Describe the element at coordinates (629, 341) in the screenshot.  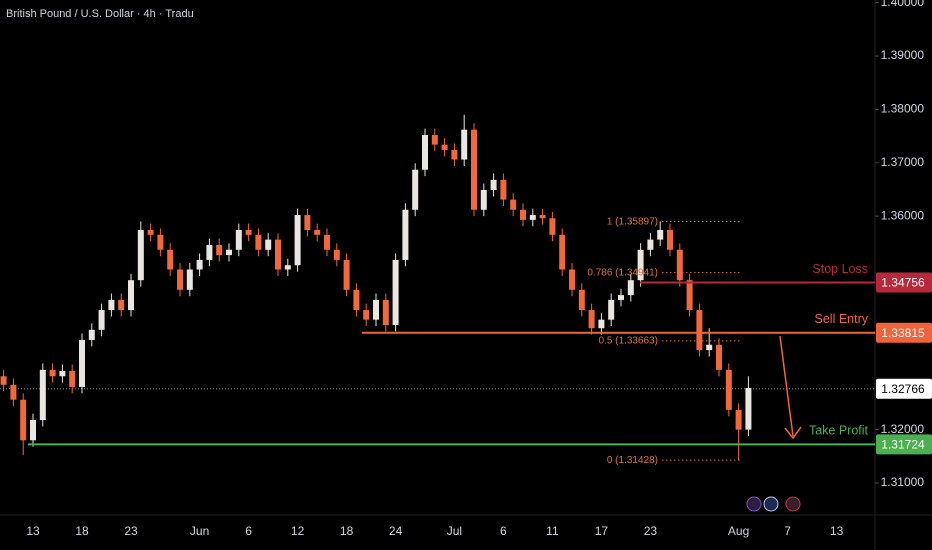
I see `fib-label: 0.5 (1.33663)` at that location.